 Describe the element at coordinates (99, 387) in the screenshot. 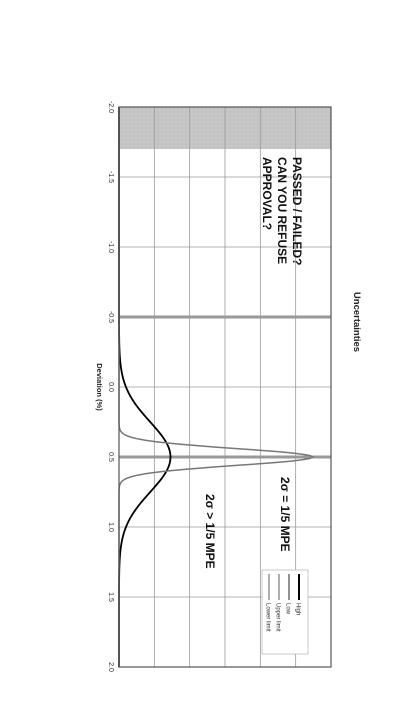

I see `x-axis-label: Deviation (%)` at that location.